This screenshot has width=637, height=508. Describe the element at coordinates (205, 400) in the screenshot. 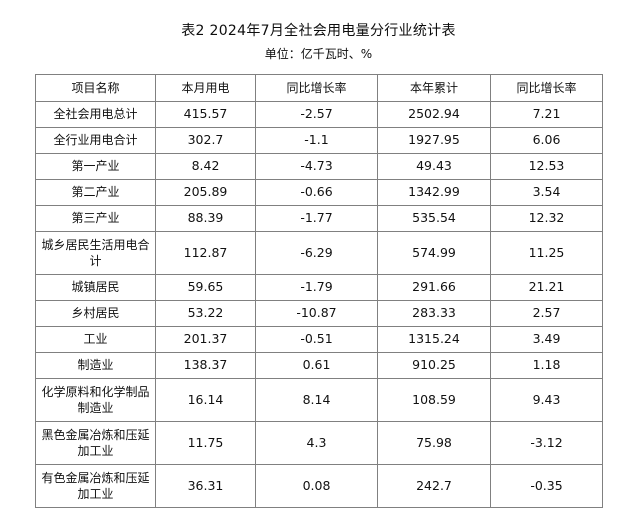

I see `cell-month: 16.14` at that location.